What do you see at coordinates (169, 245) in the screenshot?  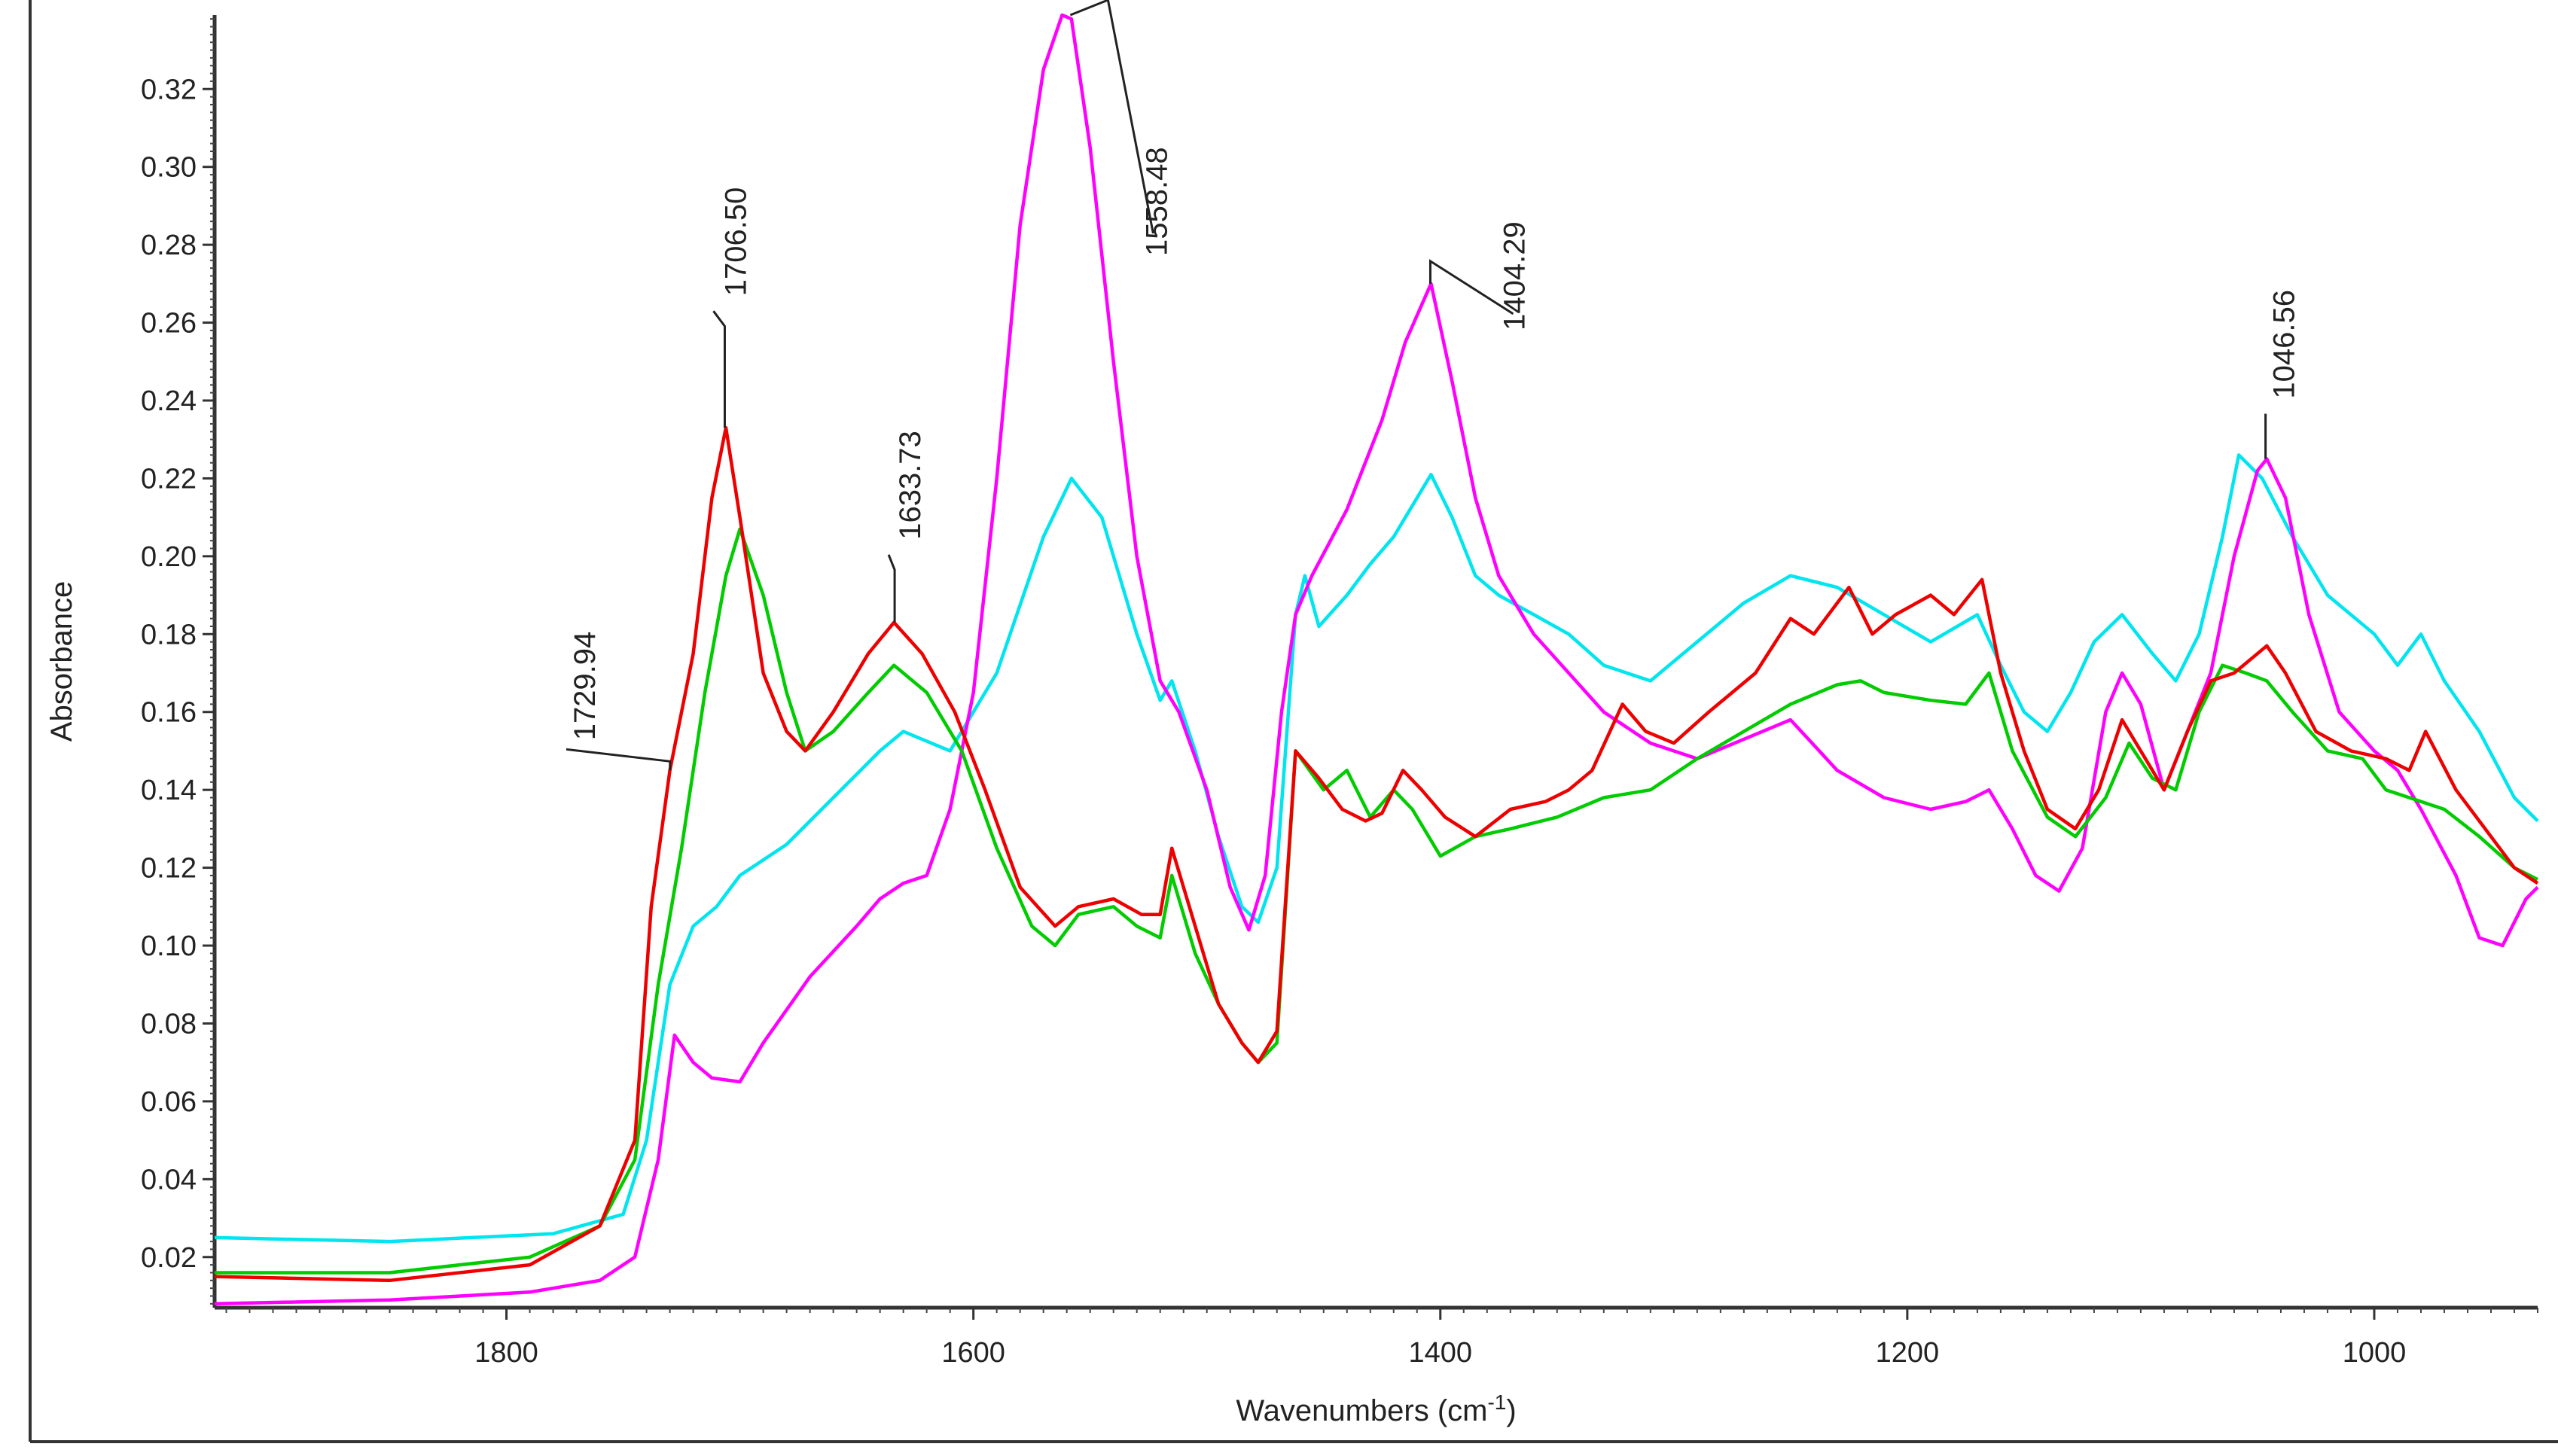 I see `y-tick-label: 0.28` at bounding box center [169, 245].